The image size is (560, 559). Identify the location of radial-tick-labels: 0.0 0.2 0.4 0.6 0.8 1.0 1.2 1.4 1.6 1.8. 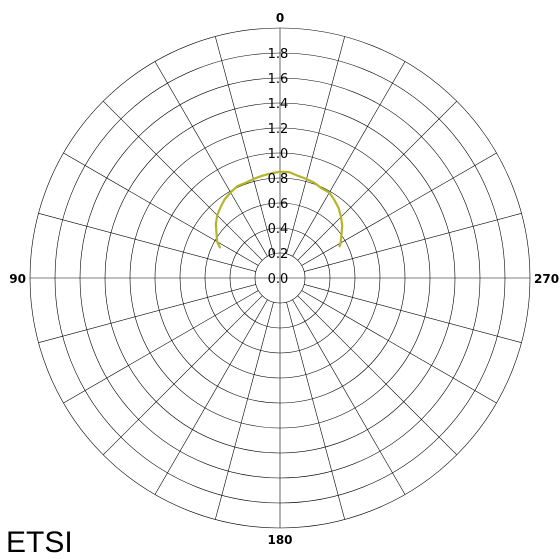
(278, 167).